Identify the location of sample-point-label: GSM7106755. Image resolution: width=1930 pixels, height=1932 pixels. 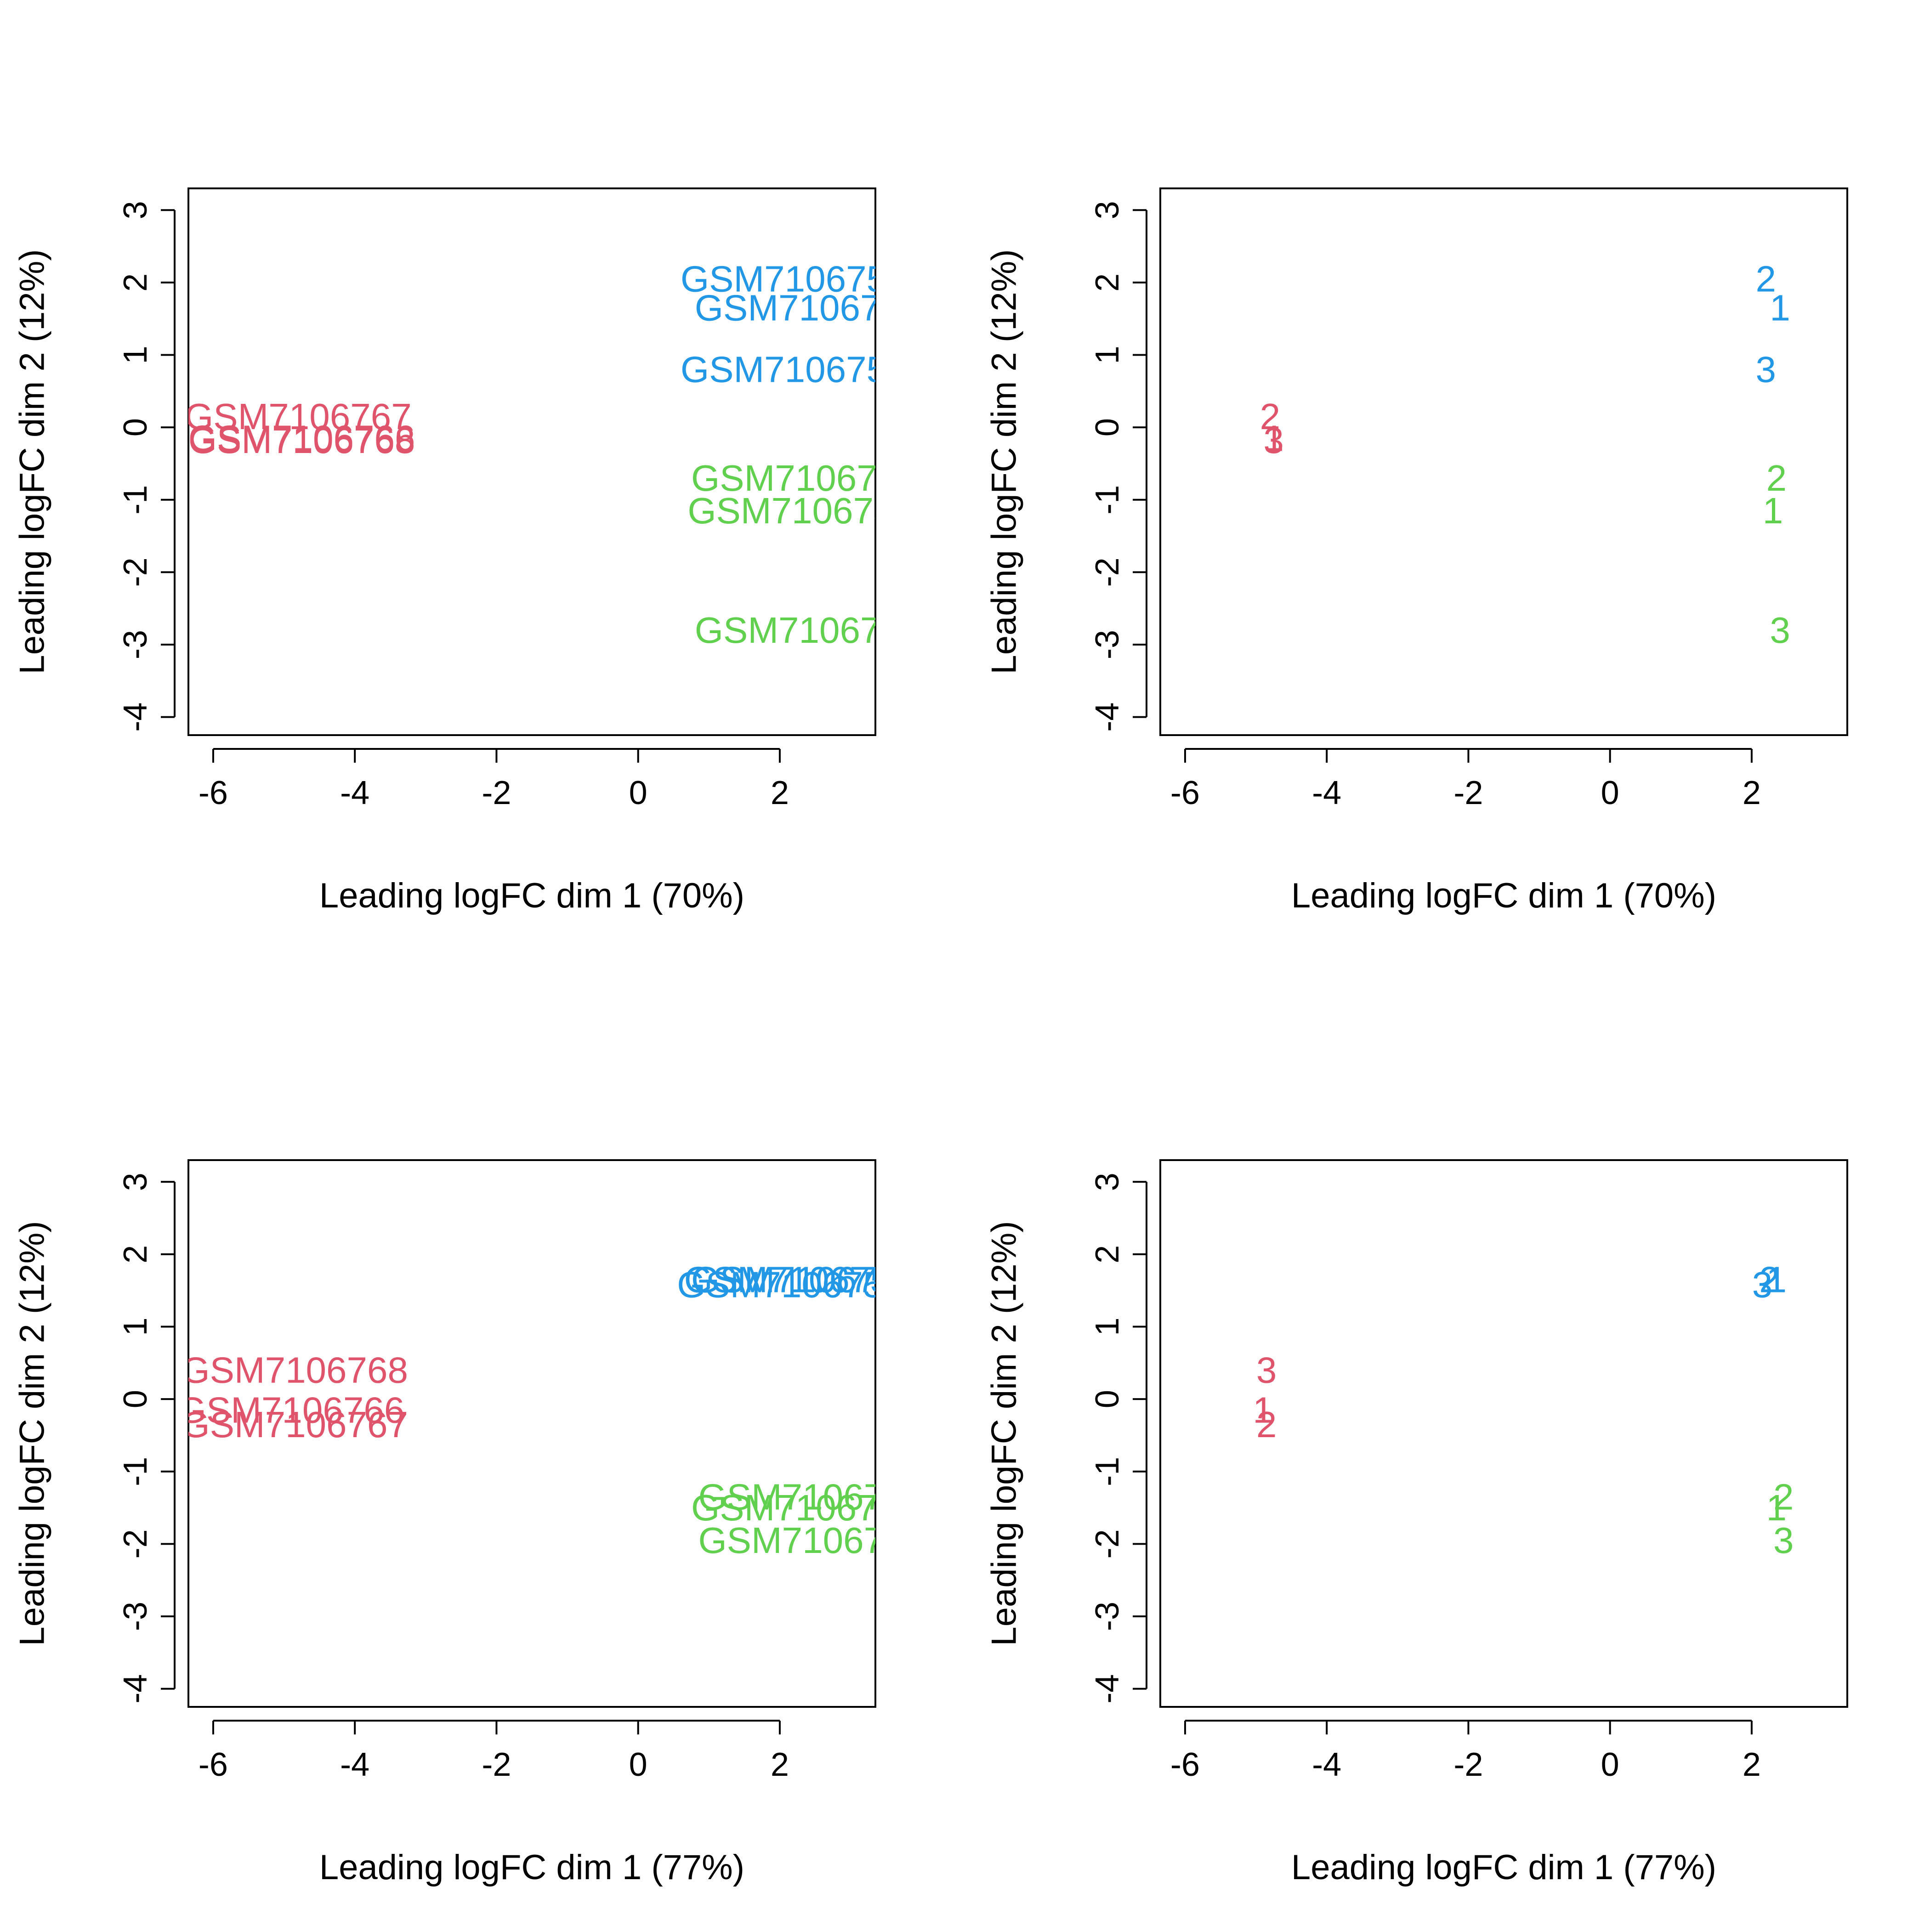
(812, 1496).